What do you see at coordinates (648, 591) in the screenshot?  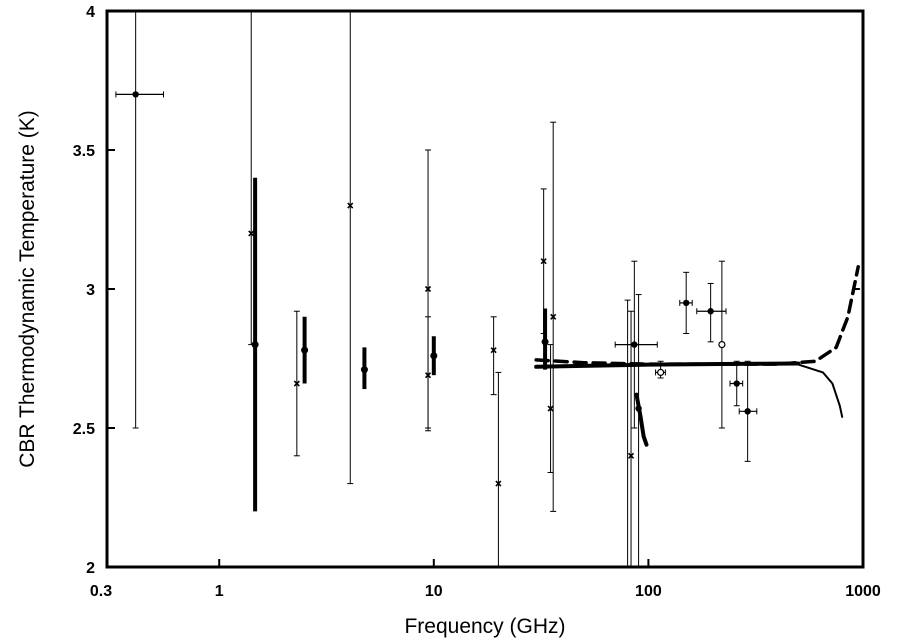 I see `x-tick-label: 100` at bounding box center [648, 591].